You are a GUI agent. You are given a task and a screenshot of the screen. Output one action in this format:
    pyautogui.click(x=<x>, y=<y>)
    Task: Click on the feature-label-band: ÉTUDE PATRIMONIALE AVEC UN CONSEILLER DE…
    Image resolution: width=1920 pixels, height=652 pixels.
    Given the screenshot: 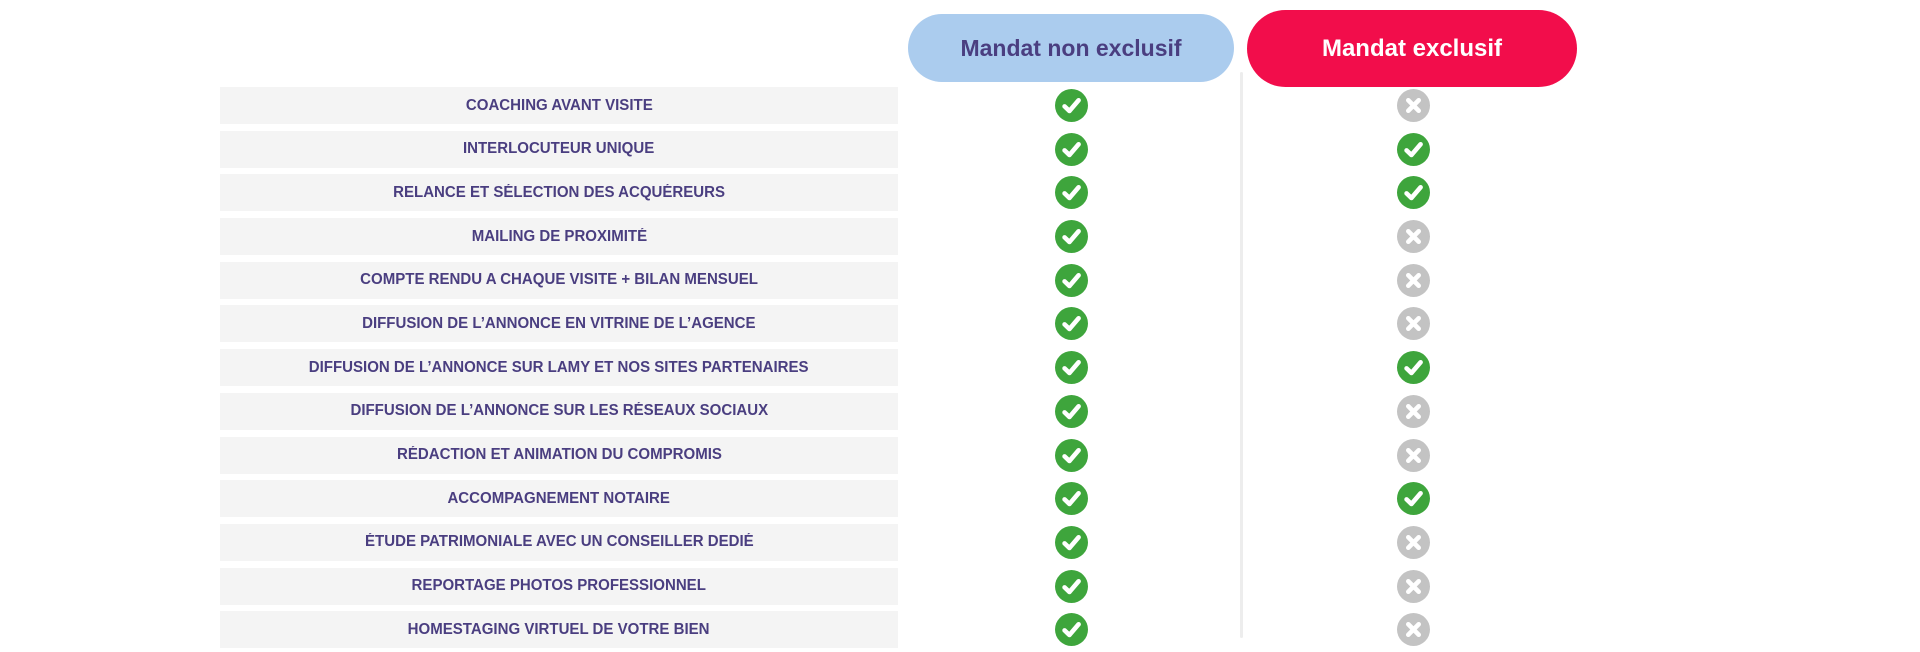 What is the action you would take?
    pyautogui.click(x=559, y=542)
    